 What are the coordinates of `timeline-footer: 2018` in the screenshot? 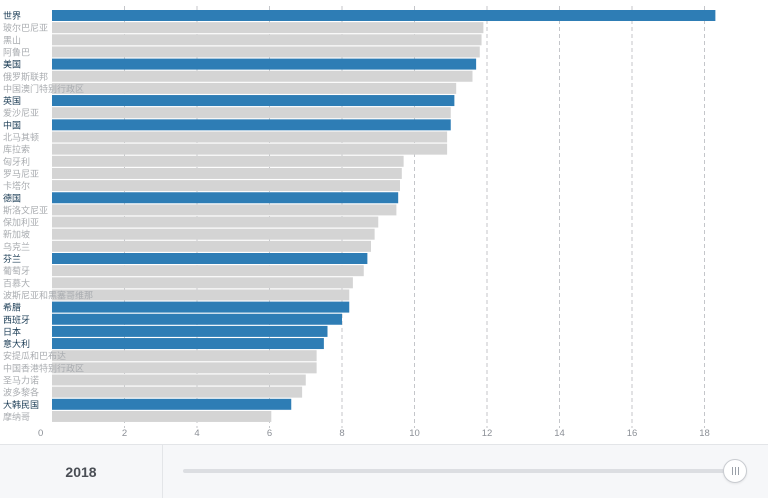 It's located at (384, 471).